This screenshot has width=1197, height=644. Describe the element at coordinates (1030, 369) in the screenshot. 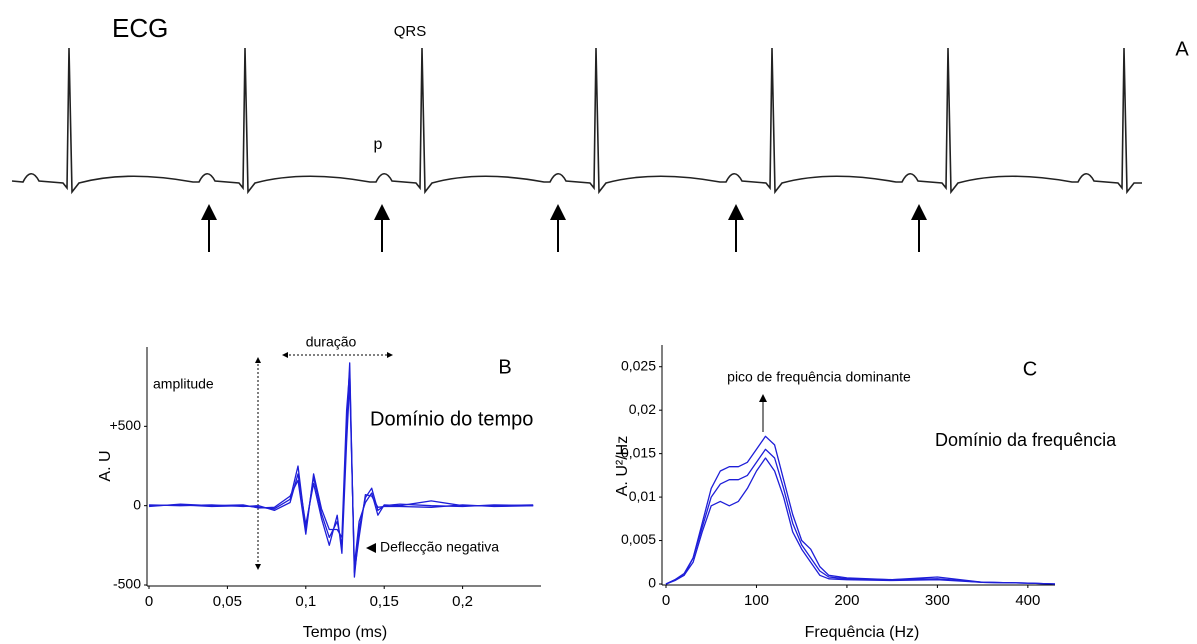

I see `panel-label: C` at that location.